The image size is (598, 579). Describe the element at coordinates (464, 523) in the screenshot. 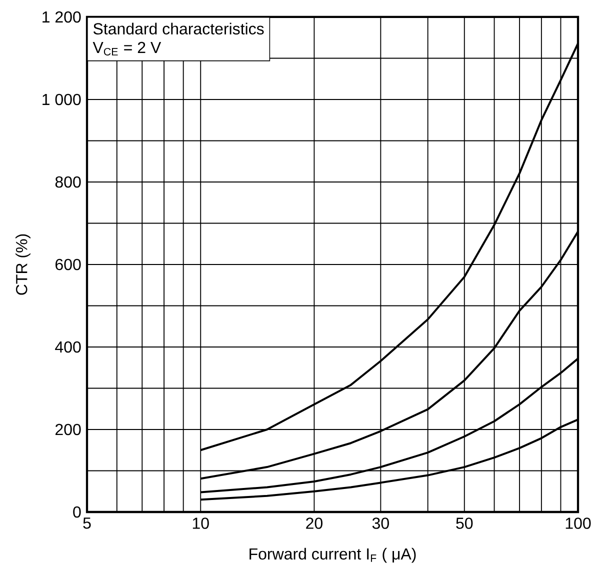

I see `x-tick-label: 50` at that location.